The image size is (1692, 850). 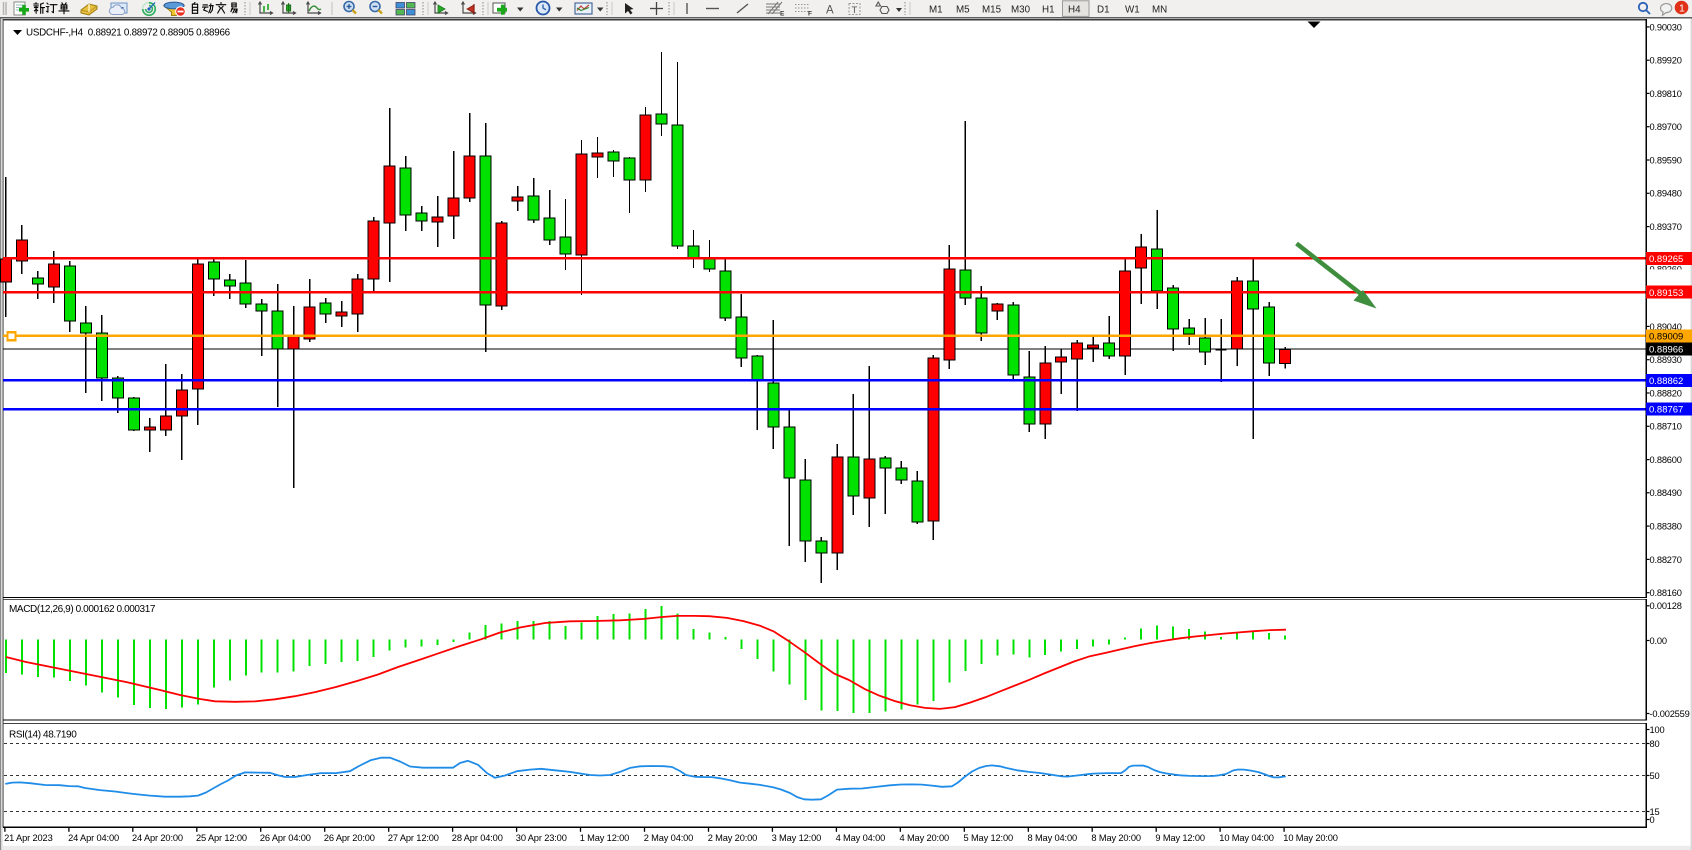 What do you see at coordinates (1655, 776) in the screenshot?
I see `svg-text: 50` at bounding box center [1655, 776].